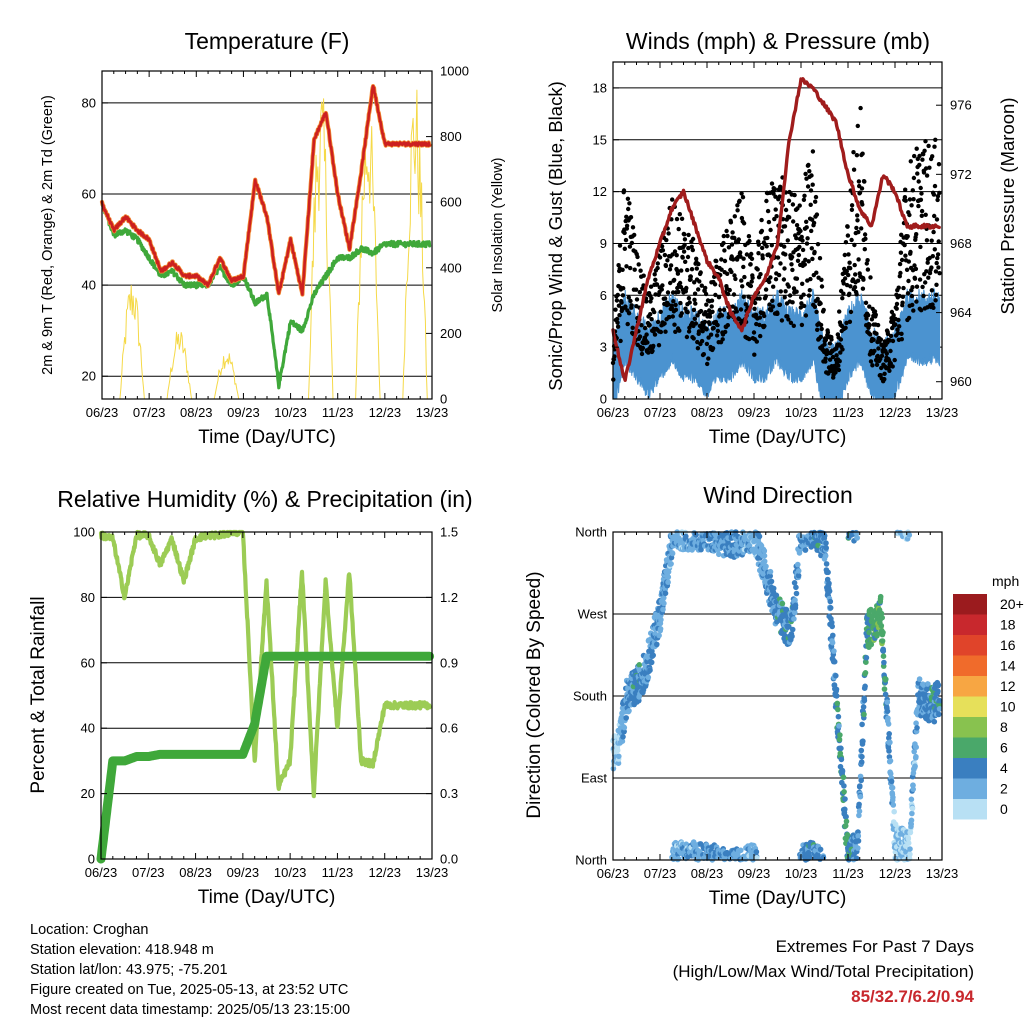  Describe the element at coordinates (942, 412) in the screenshot. I see `x-tick-label: 13/23` at that location.